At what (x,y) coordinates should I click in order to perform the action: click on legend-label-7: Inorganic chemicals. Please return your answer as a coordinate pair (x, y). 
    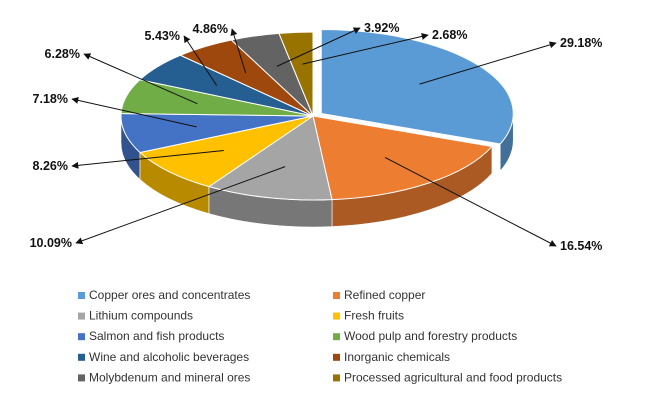
    Looking at the image, I should click on (397, 357).